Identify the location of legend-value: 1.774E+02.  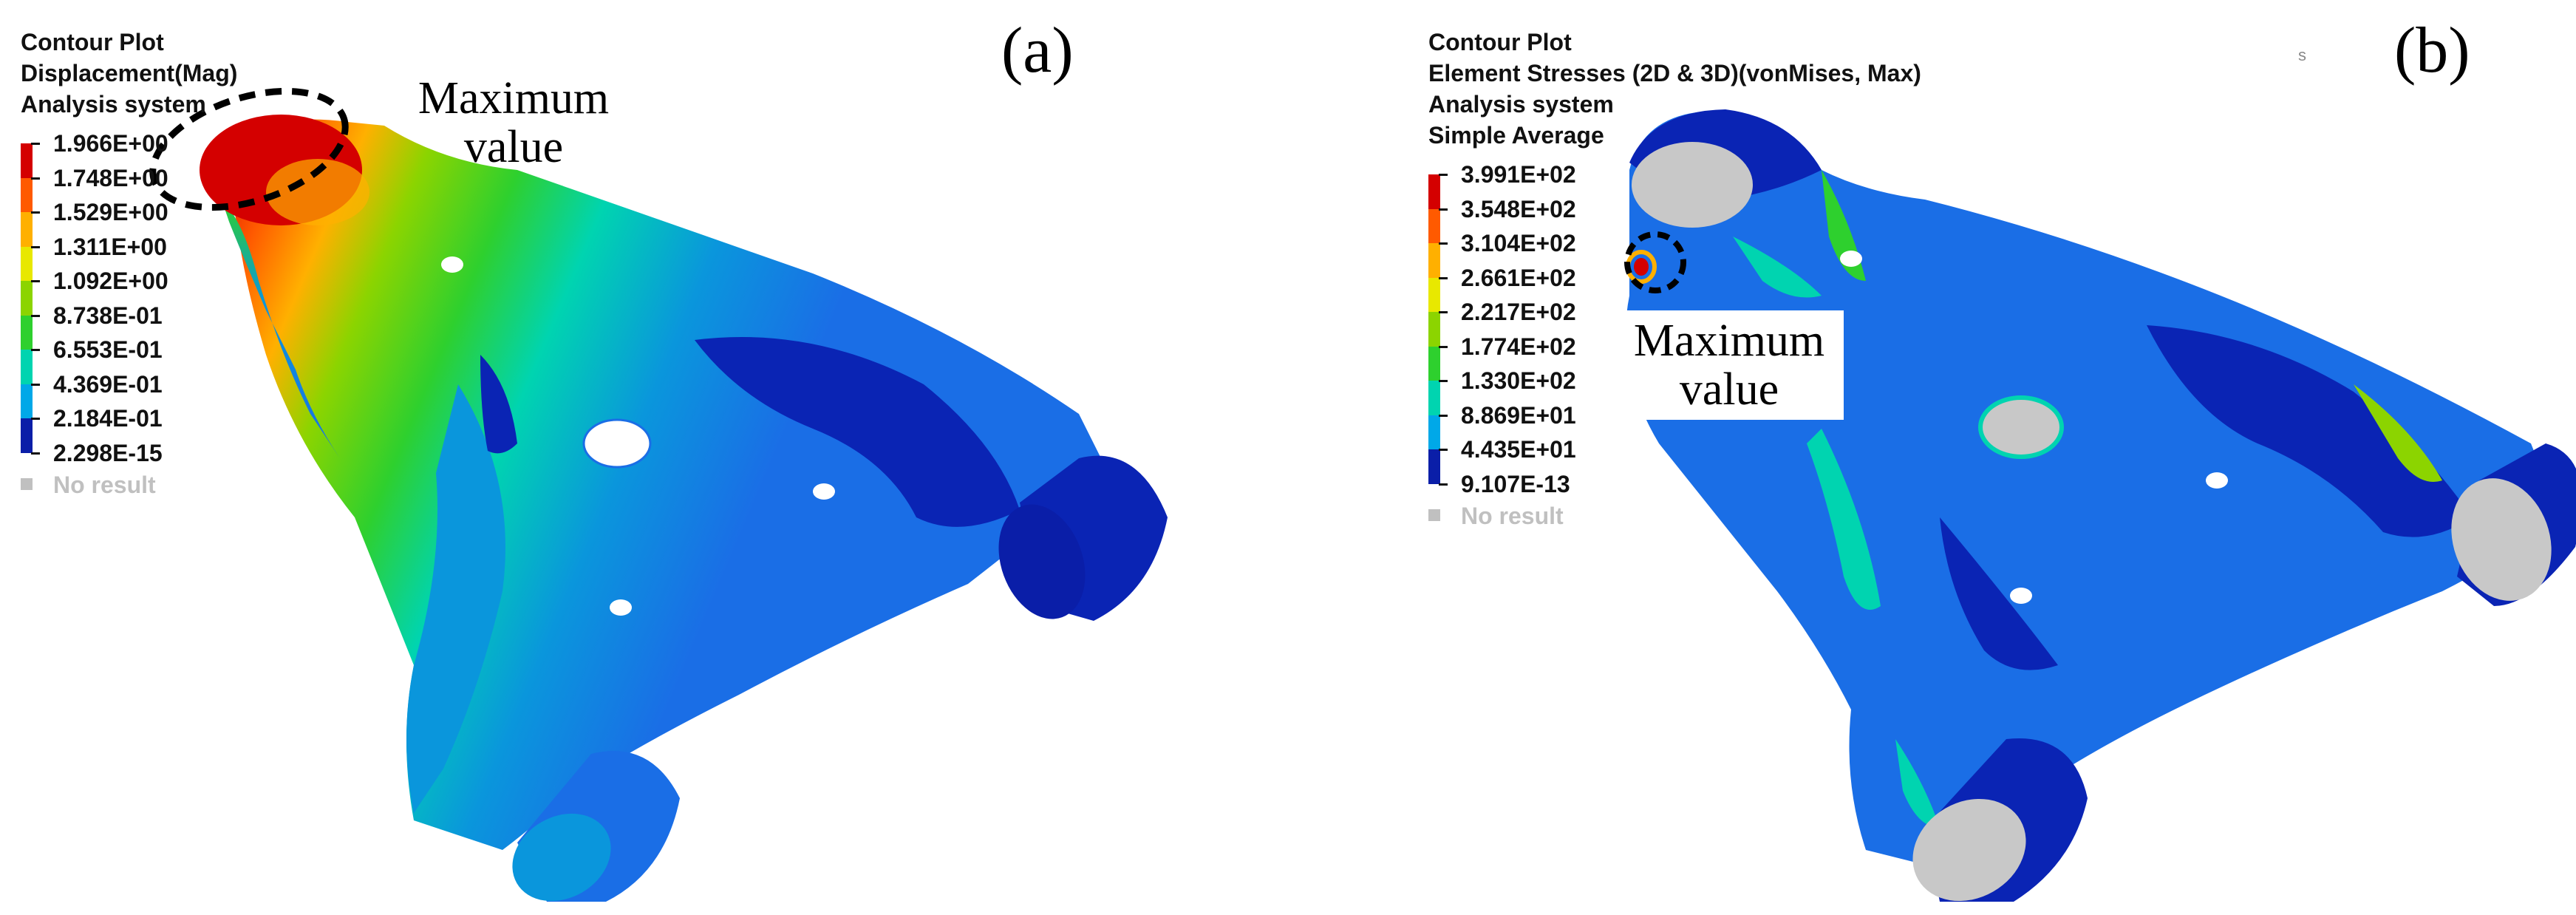
(1518, 346).